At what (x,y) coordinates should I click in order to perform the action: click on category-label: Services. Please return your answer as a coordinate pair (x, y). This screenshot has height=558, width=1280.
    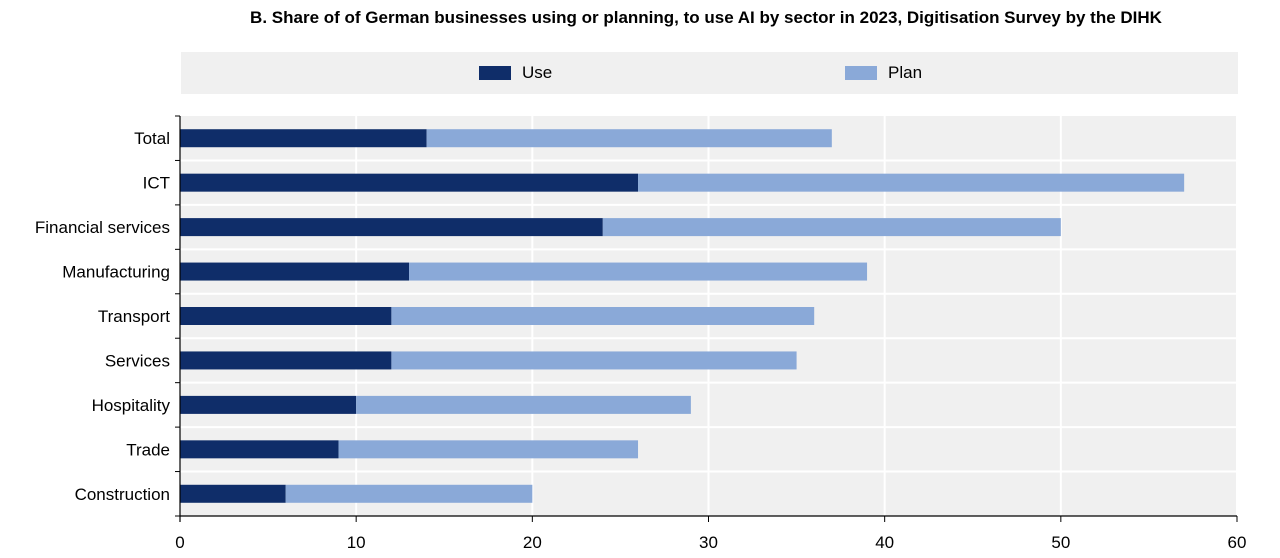
    Looking at the image, I should click on (137, 360).